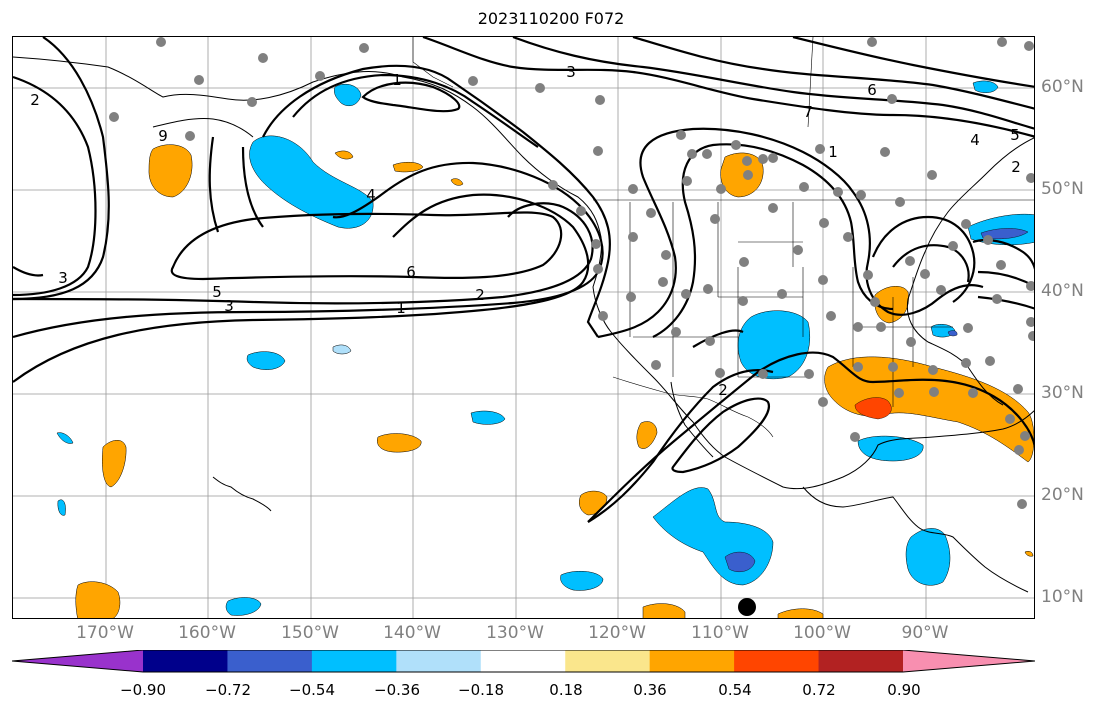 The image size is (1102, 710). What do you see at coordinates (105, 633) in the screenshot?
I see `lon-label: 170°W` at bounding box center [105, 633].